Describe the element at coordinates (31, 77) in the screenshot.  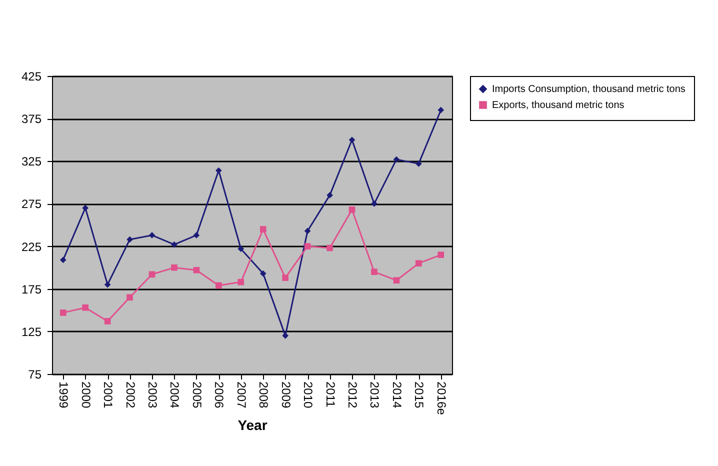
I see `y-tick-label: 425` at that location.